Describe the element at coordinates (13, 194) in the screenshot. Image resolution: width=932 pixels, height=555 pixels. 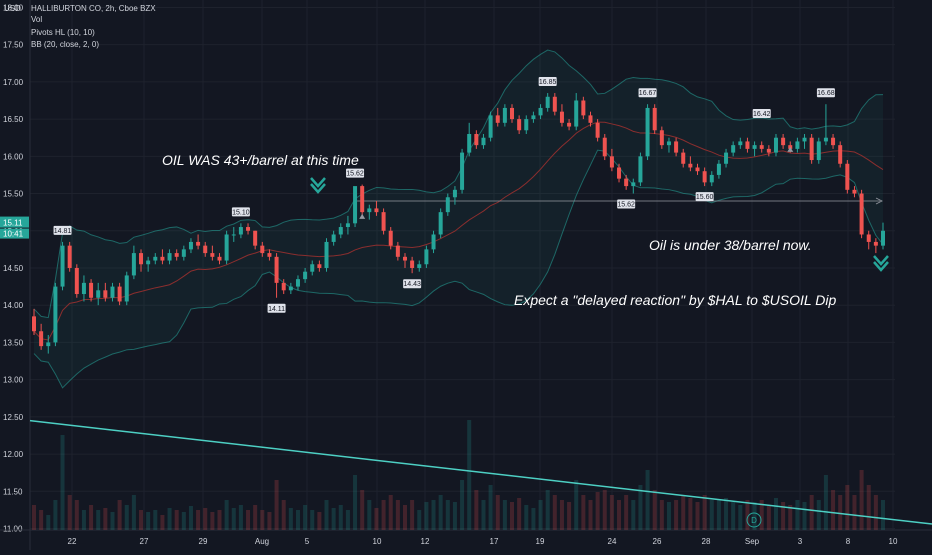
I see `y-tick-label: 15.50` at that location.